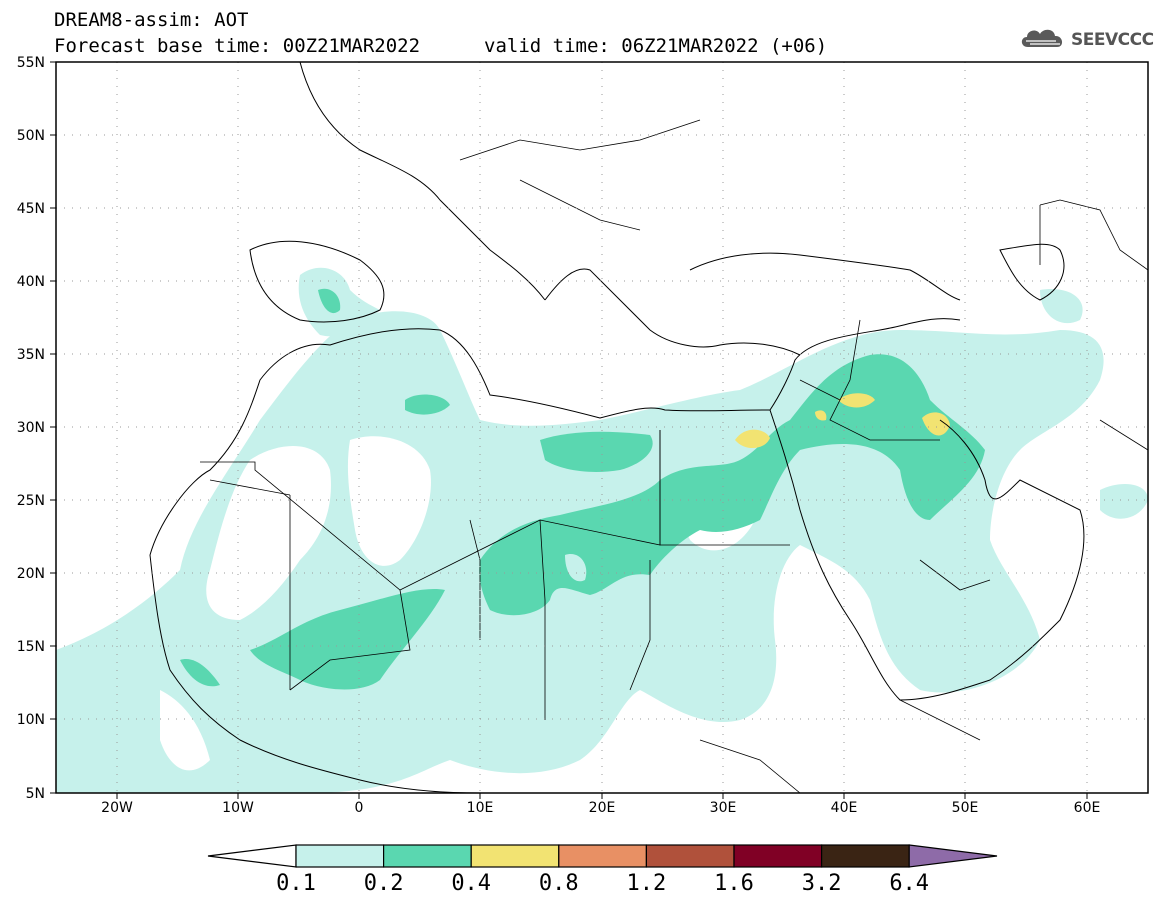 Image resolution: width=1165 pixels, height=905 pixels. I want to click on forecast-base-time: Forecast base time: 00Z21MAR2022, so click(237, 46).